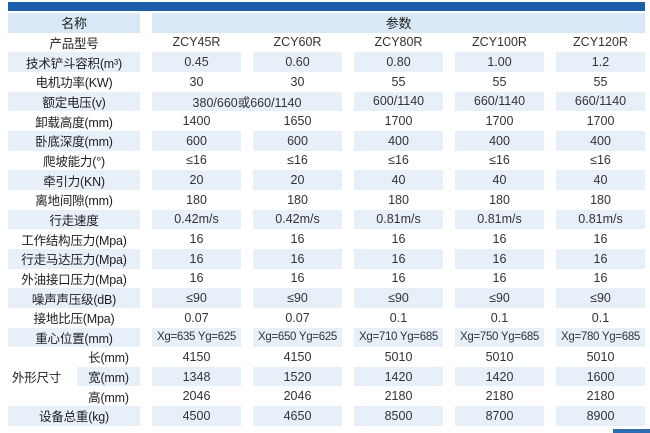 The height and width of the screenshot is (433, 650). I want to click on spec-value-cell: ZCY60R, so click(297, 42).